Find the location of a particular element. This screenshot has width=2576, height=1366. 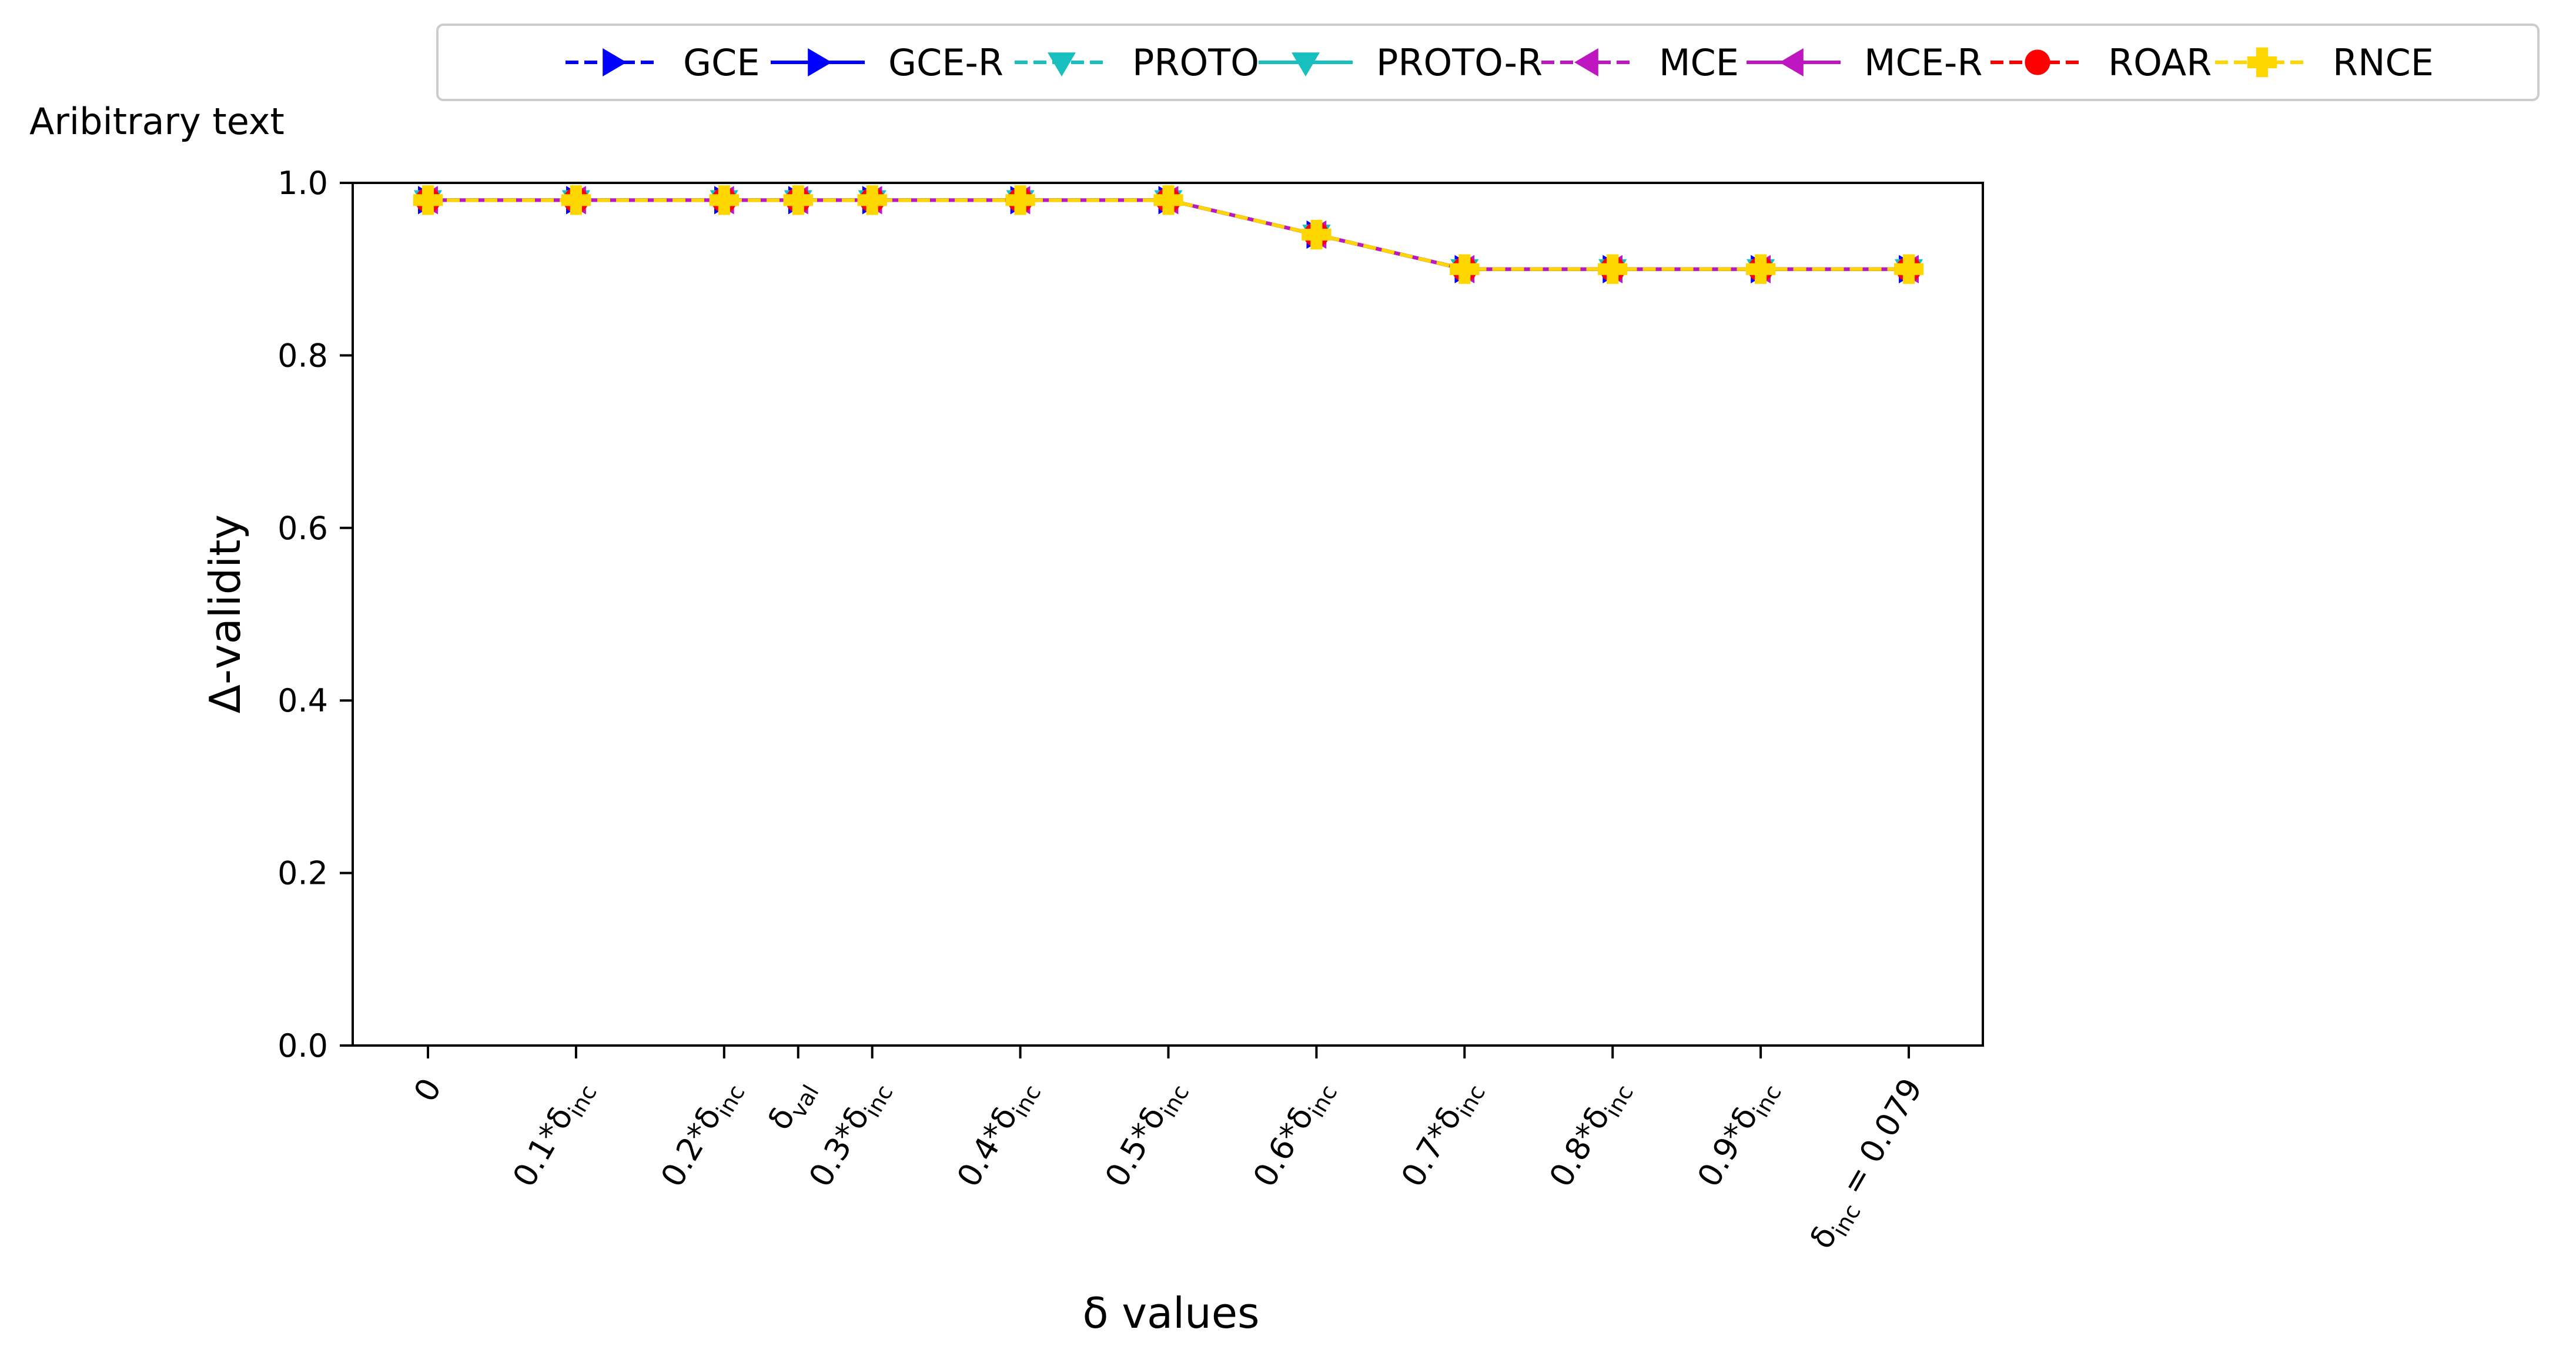

y-tick-label: 0.6 is located at coordinates (302, 528).